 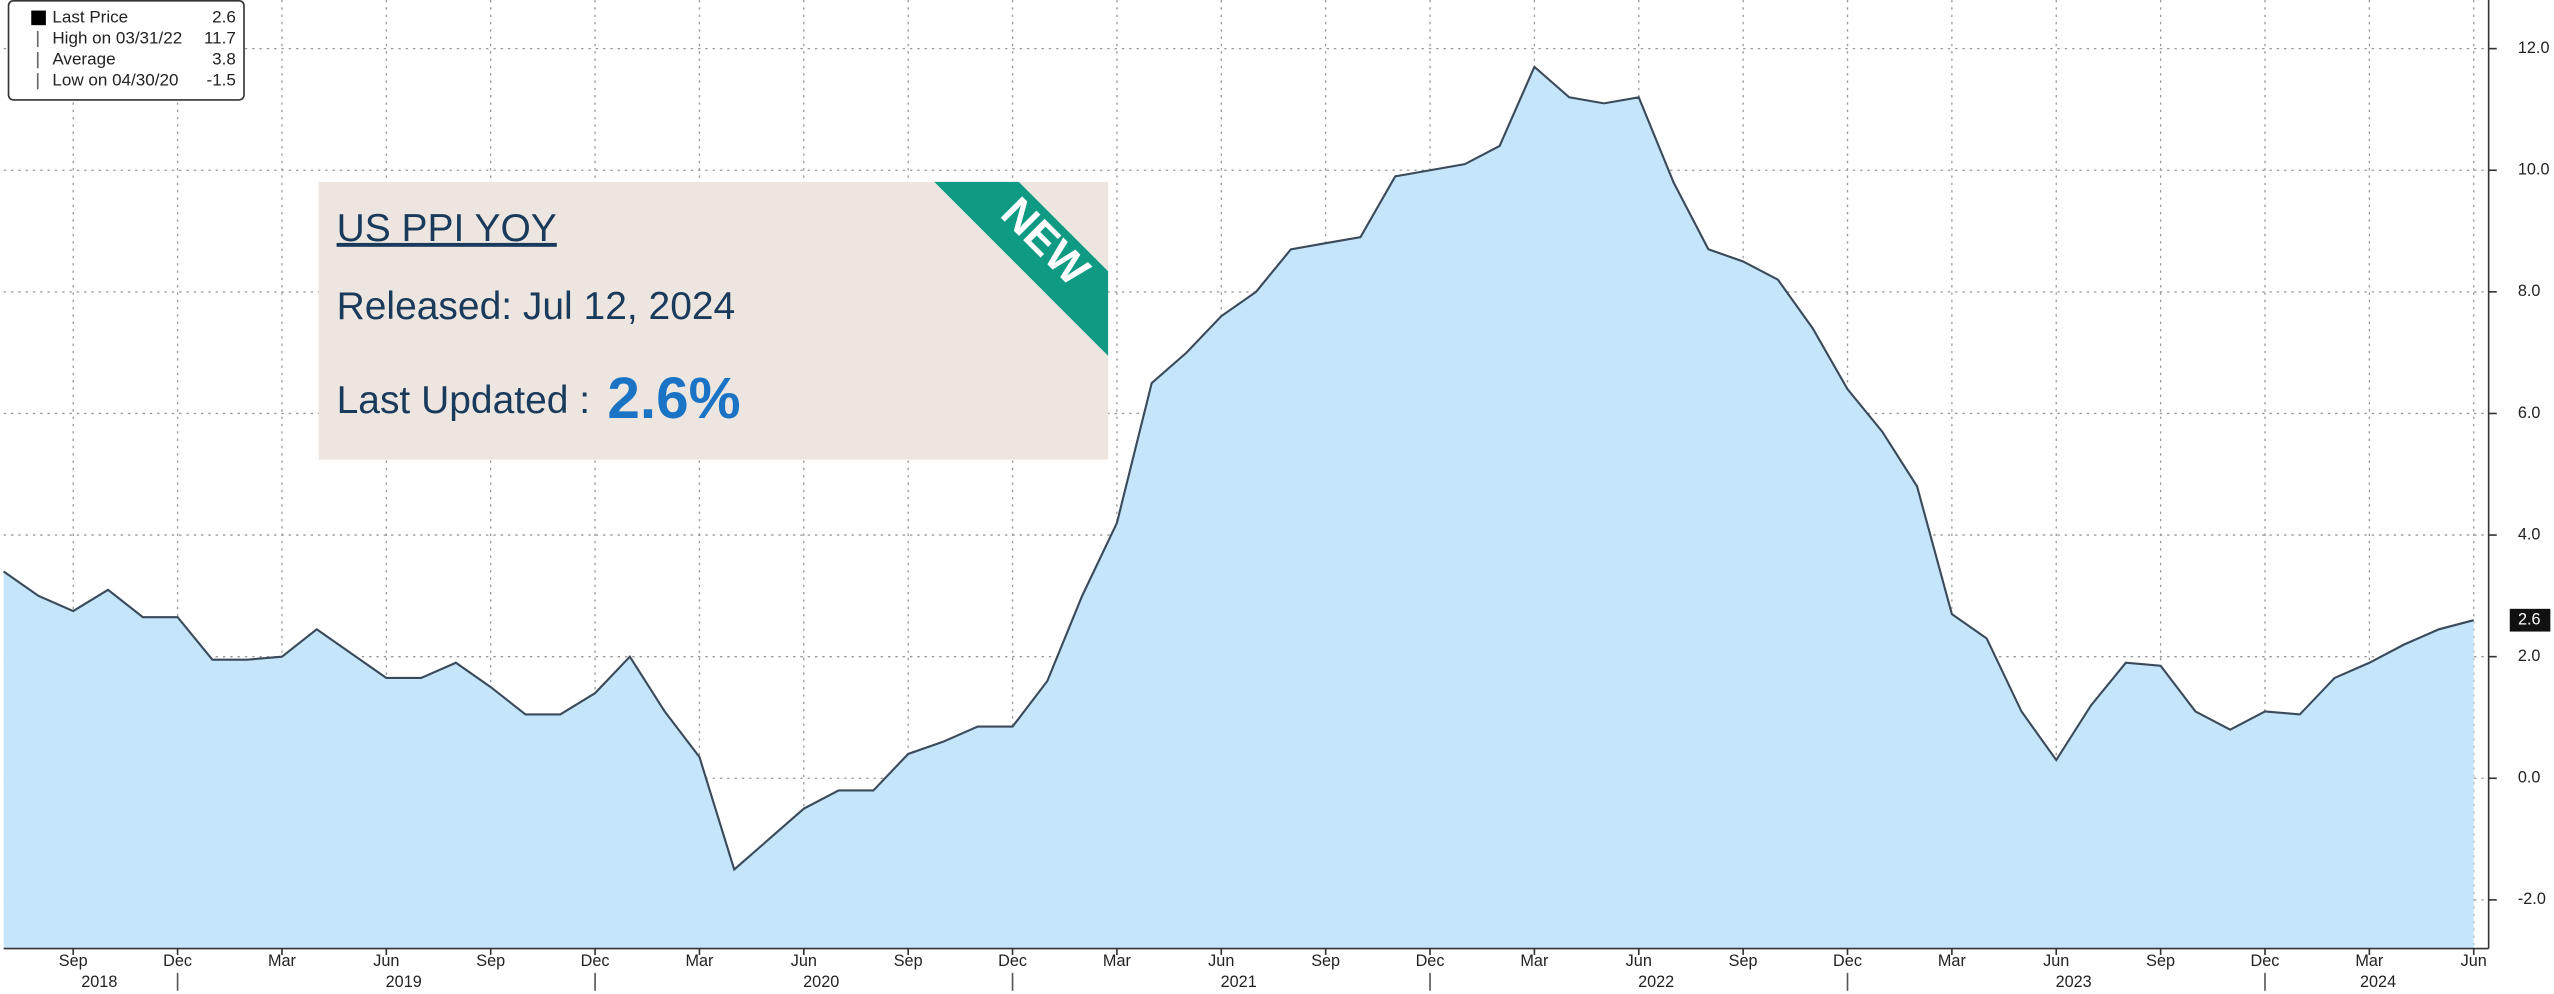 I want to click on y-tick-label: 0.0, so click(x=2529, y=778).